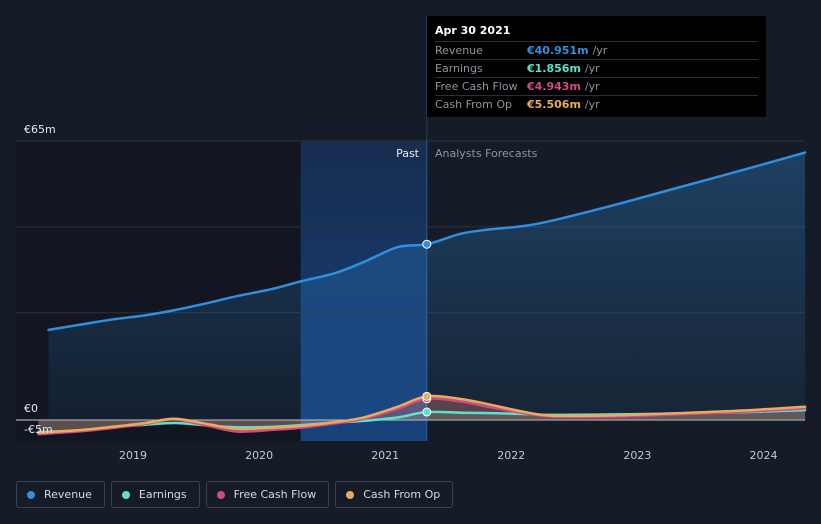 The width and height of the screenshot is (821, 524). I want to click on revenue-point, so click(427, 244).